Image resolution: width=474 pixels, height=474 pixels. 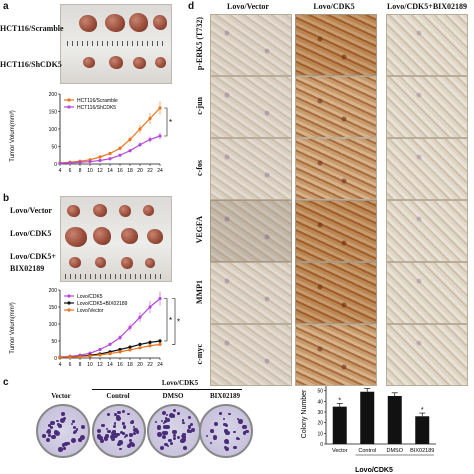 I want to click on row-label-lovo-vector: Lovo/Vector, so click(x=31, y=210).